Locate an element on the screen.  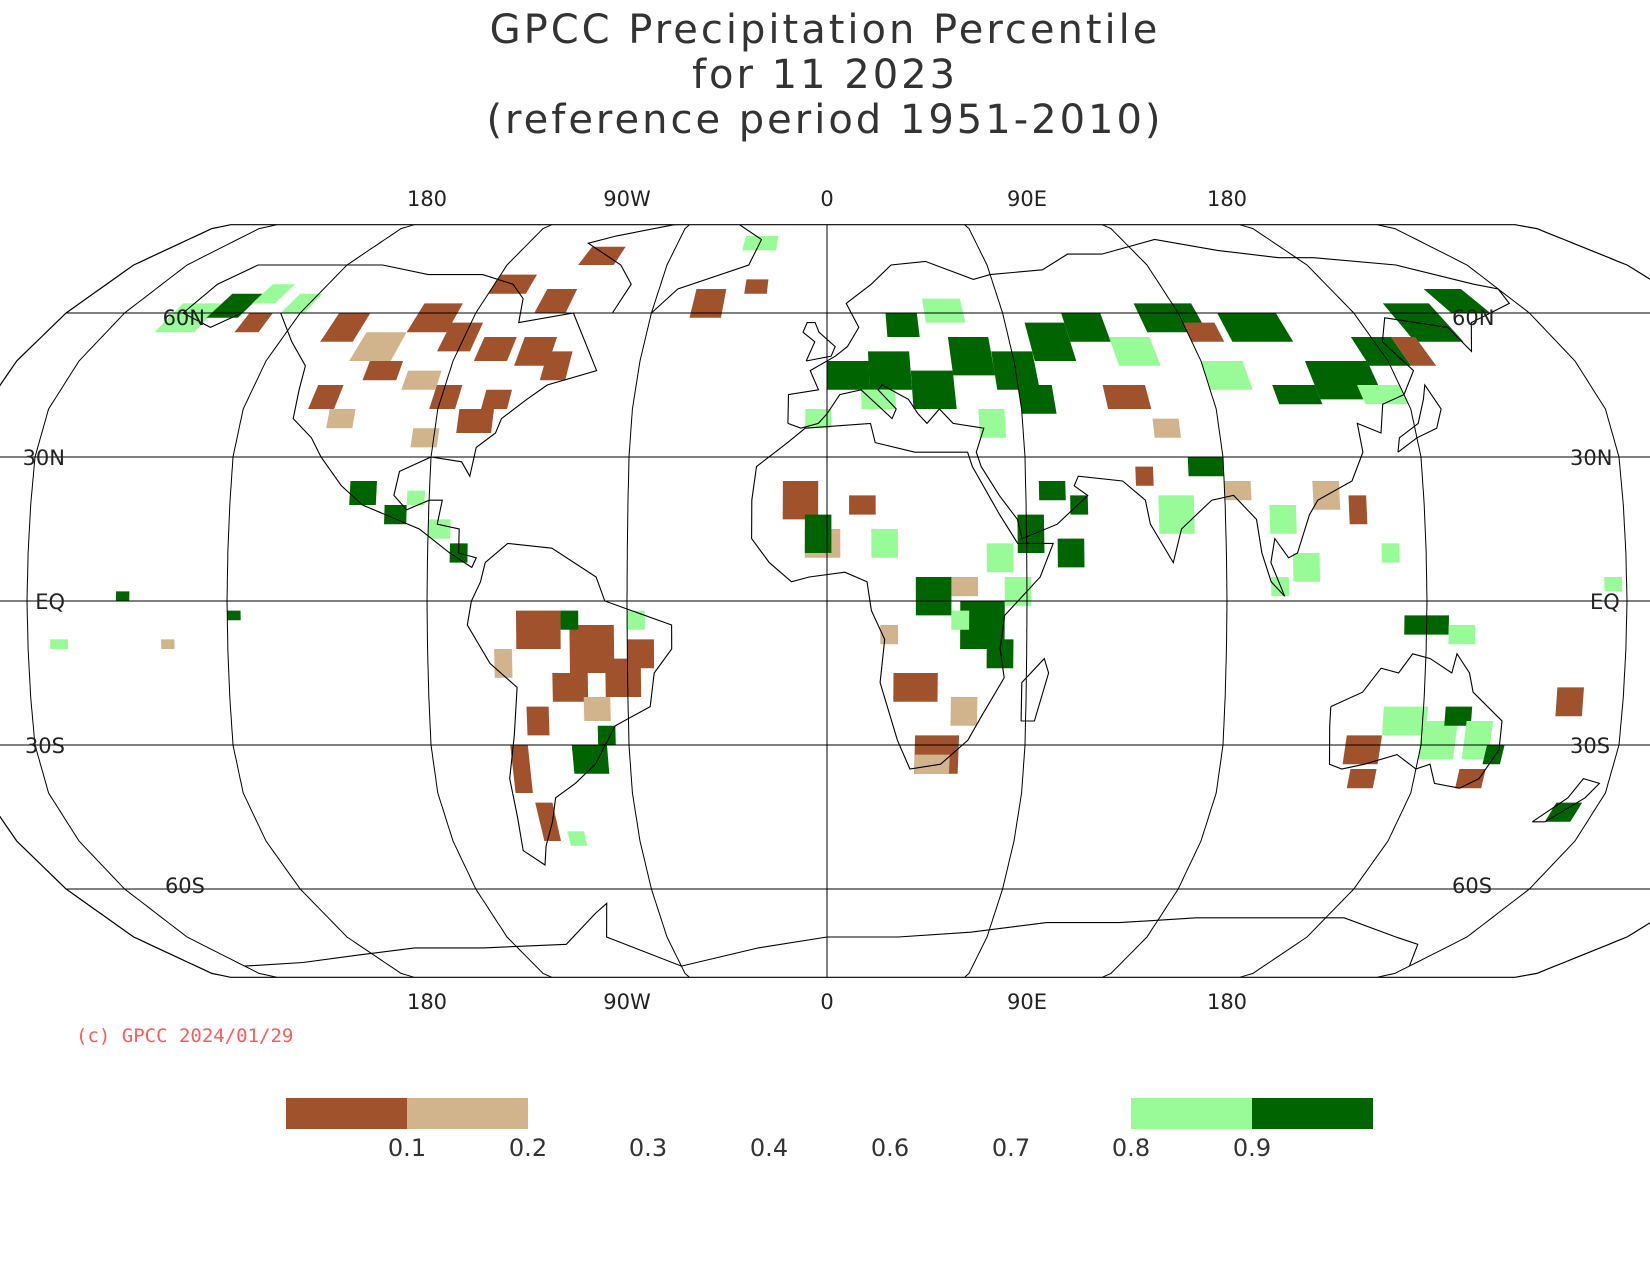
lat-label-right-30n: 30N is located at coordinates (1591, 458).